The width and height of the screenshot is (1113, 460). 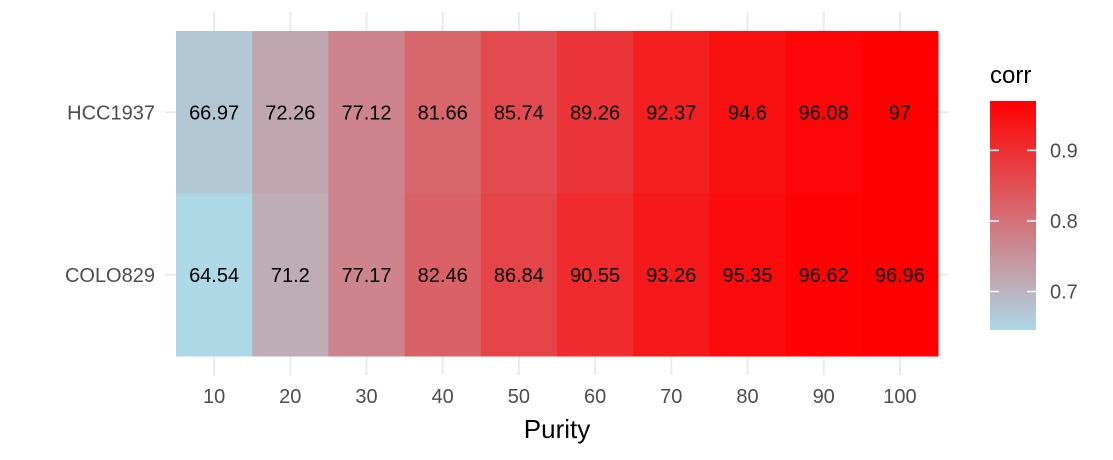 I want to click on x-tick-label: 30, so click(x=366, y=397).